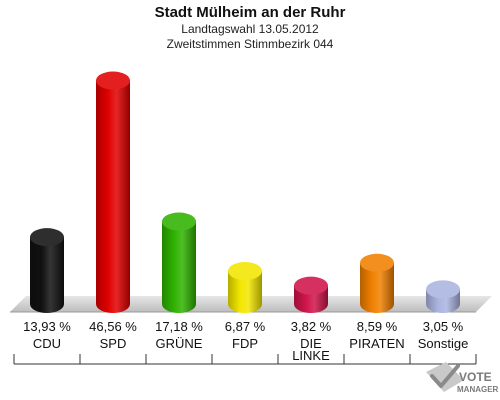 Image resolution: width=500 pixels, height=400 pixels. What do you see at coordinates (478, 389) in the screenshot?
I see `logo-line2: MANAGER` at bounding box center [478, 389].